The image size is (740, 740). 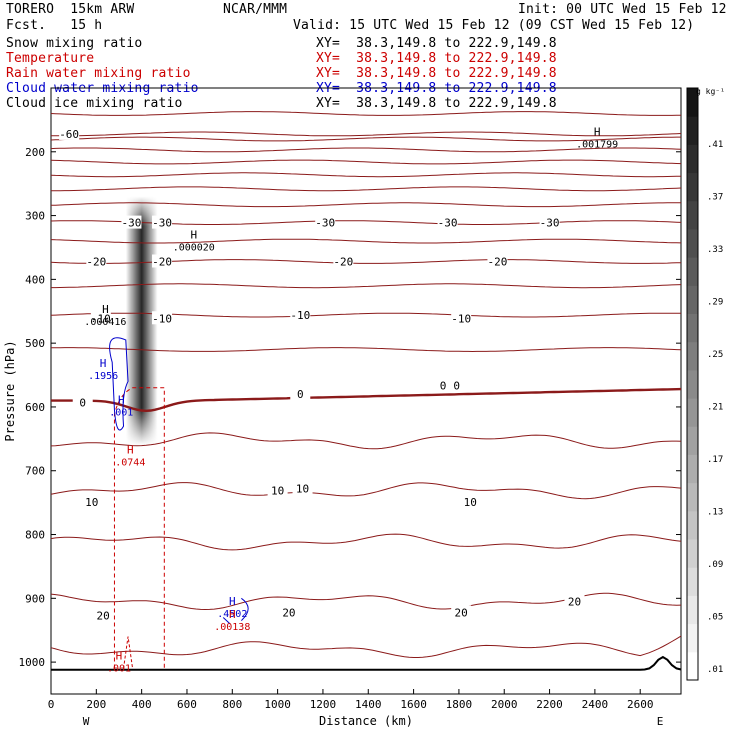 What do you see at coordinates (715, 145) in the screenshot?
I see `colorbar-tick-label: .41` at bounding box center [715, 145].